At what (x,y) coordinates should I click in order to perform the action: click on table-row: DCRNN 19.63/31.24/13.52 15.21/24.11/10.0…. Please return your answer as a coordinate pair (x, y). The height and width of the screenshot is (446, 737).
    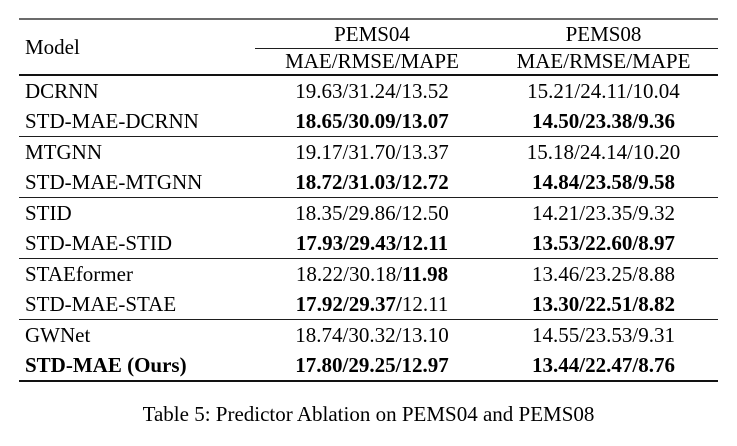
    Looking at the image, I should click on (368, 91).